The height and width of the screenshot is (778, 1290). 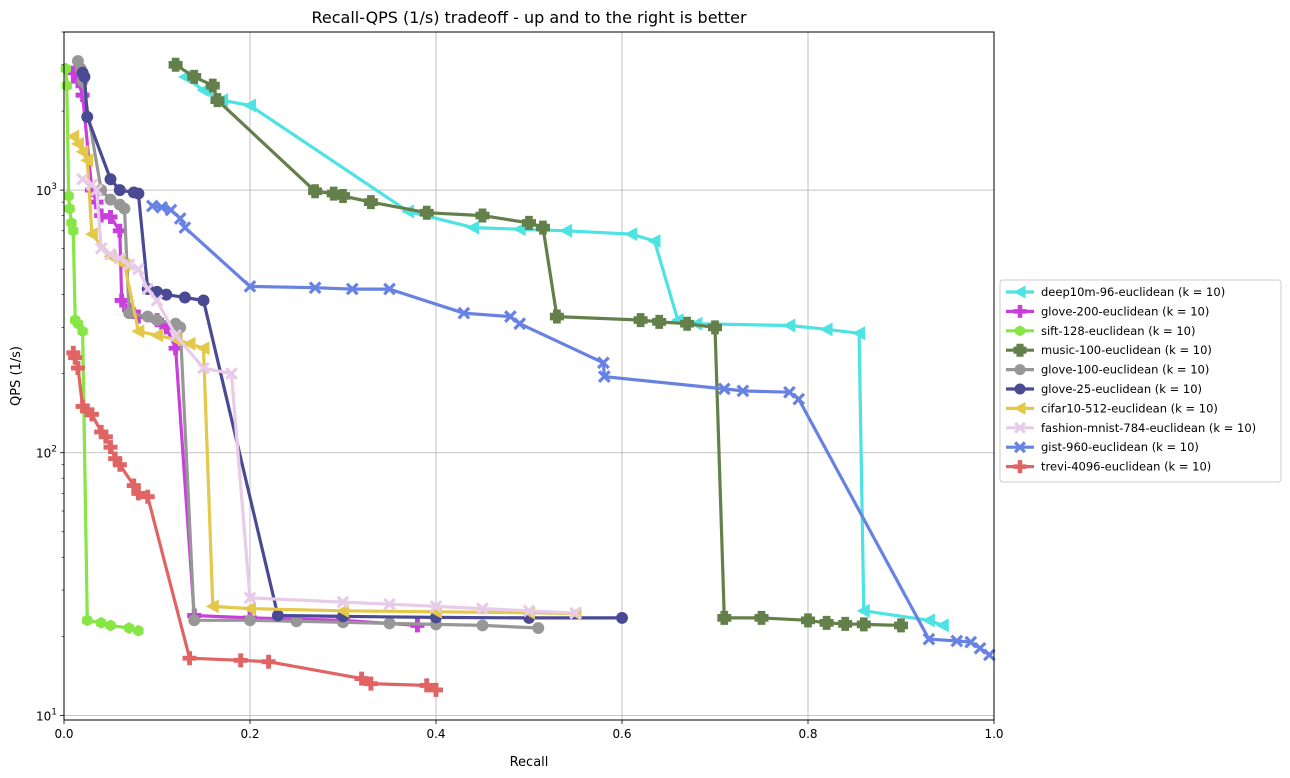 What do you see at coordinates (1102, 447) in the screenshot?
I see `legend-entry: gist-960-euclidean (k = 10)` at bounding box center [1102, 447].